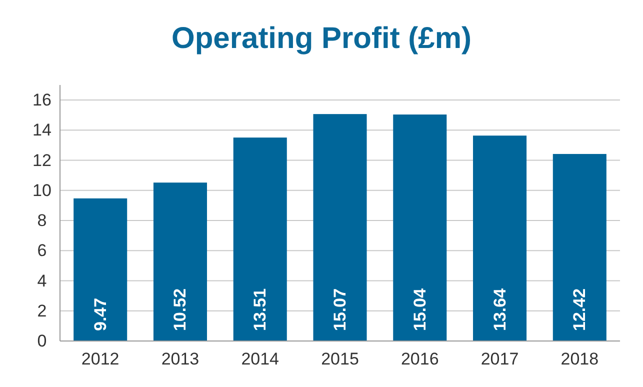  Describe the element at coordinates (180, 359) in the screenshot. I see `x-tick-label: 2013` at that location.